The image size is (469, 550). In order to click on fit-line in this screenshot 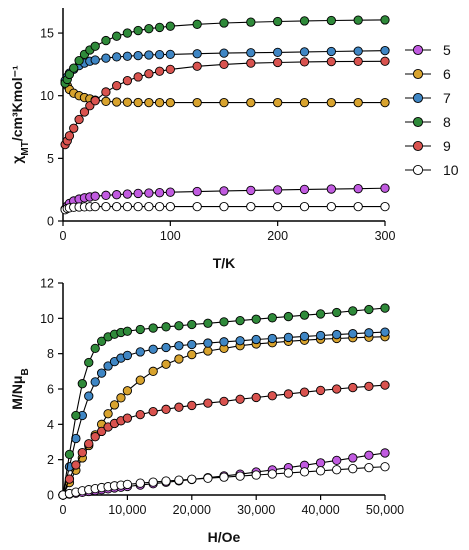, I will do `click(224, 440)`.